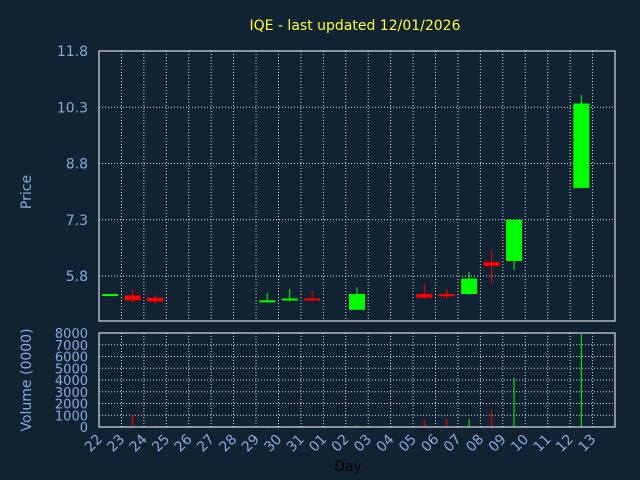 The width and height of the screenshot is (640, 480). Describe the element at coordinates (161, 444) in the screenshot. I see `x-tick-label: 25` at that location.